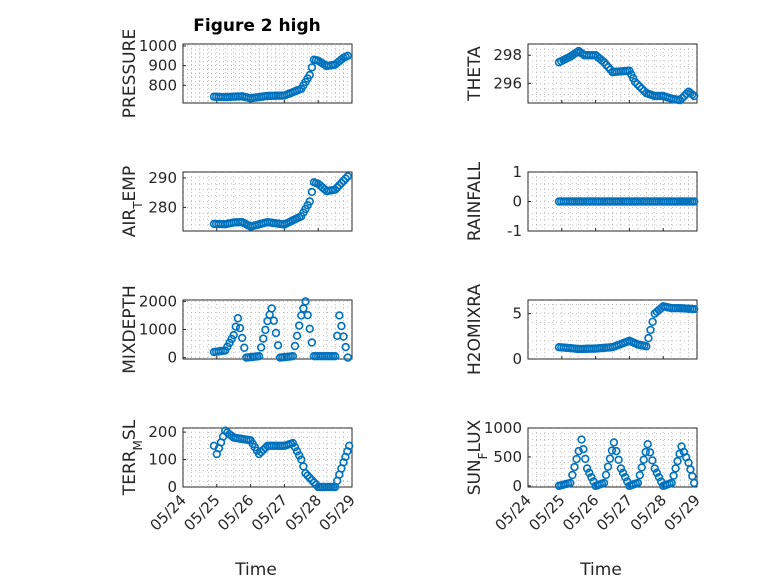 The image size is (778, 583). I want to click on figure-title: Figure 2 high, so click(257, 26).